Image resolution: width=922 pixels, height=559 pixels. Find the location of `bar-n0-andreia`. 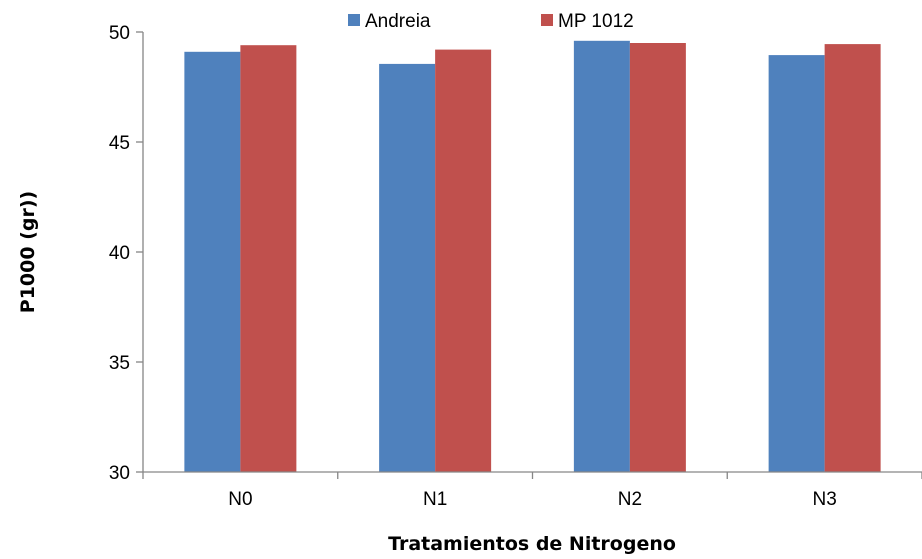

bar-n0-andreia is located at coordinates (212, 262).